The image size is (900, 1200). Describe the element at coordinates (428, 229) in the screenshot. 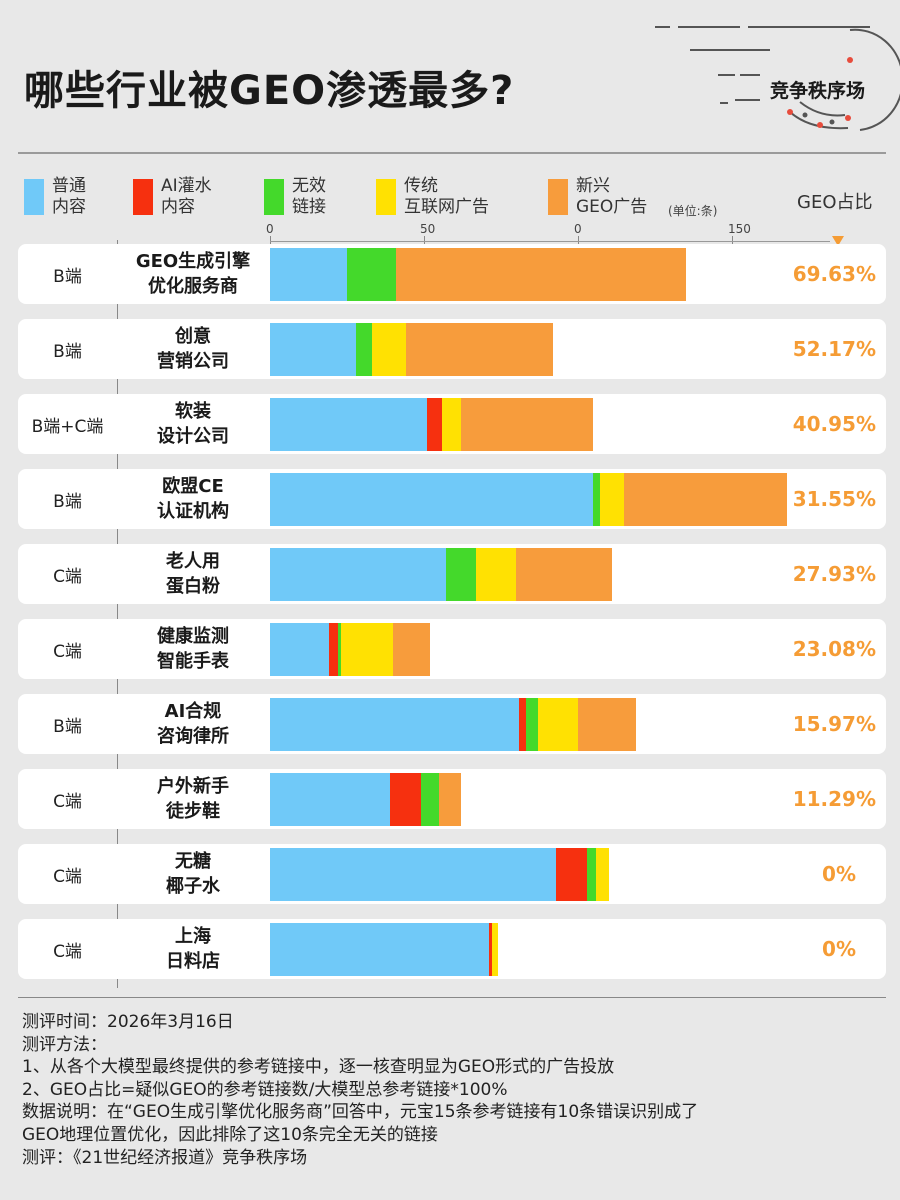

I see `x-tick-label: 50` at that location.